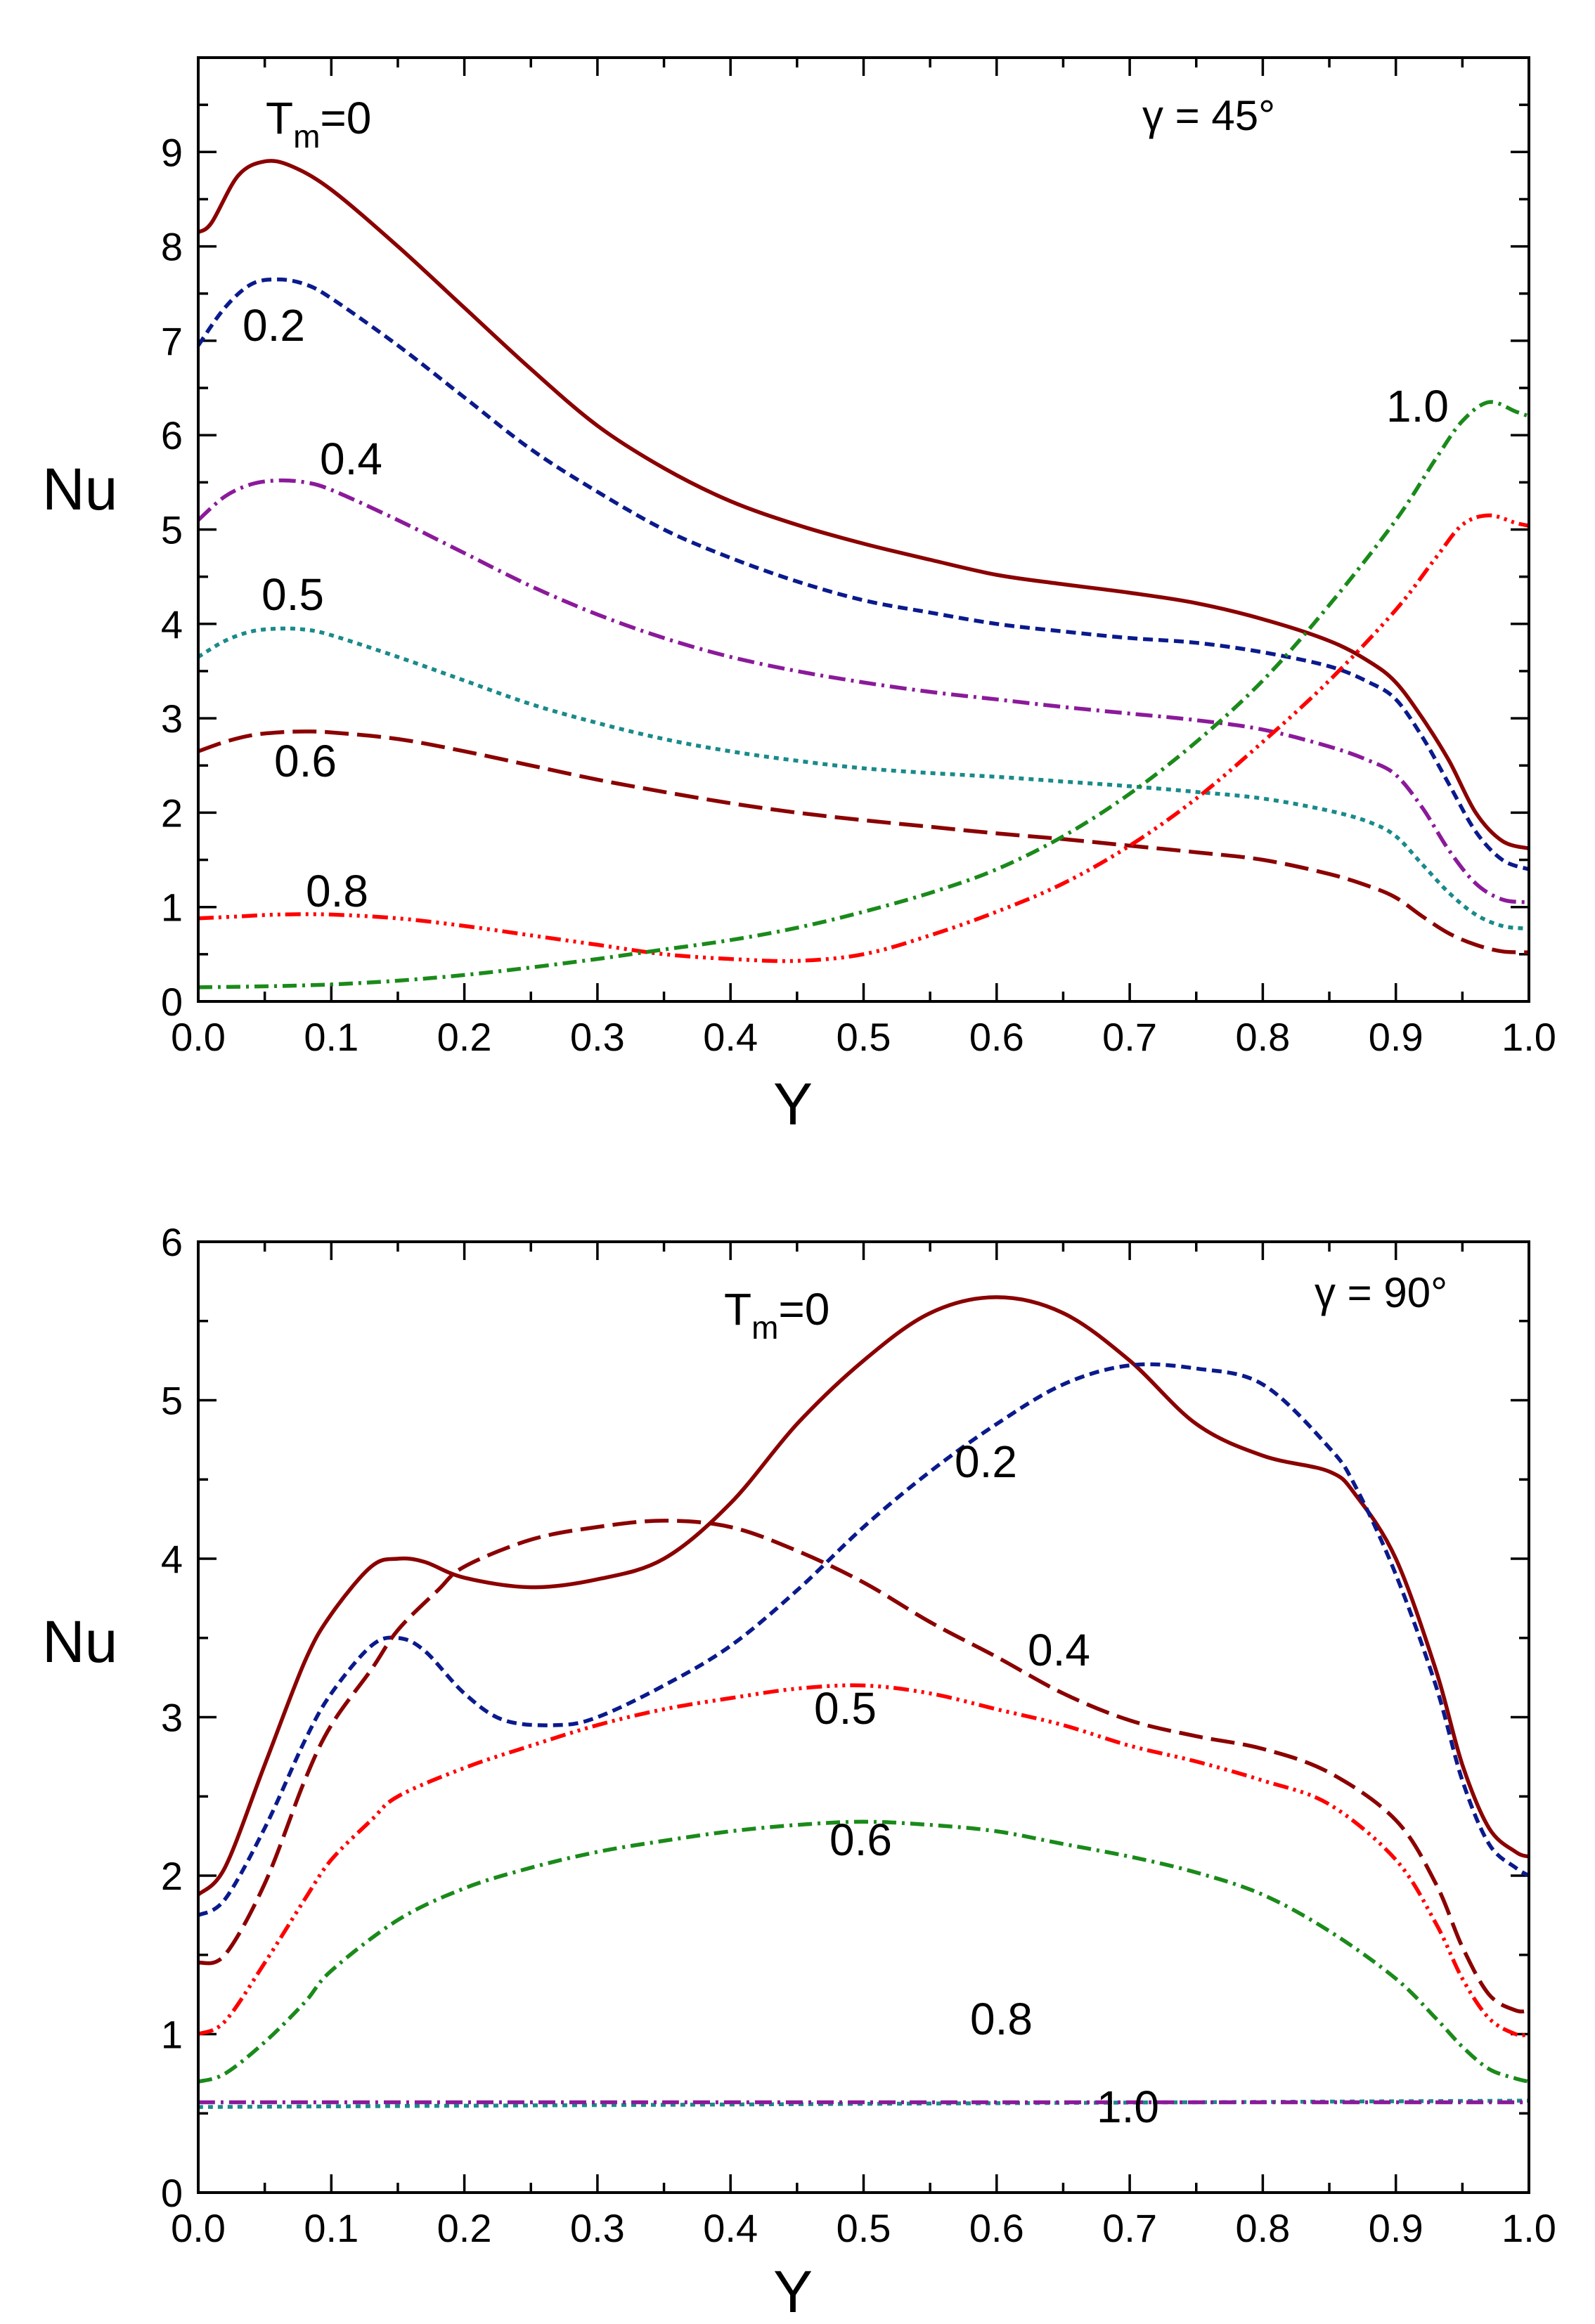  I want to click on bottom-x-tick-label: 0.3, so click(597, 2228).